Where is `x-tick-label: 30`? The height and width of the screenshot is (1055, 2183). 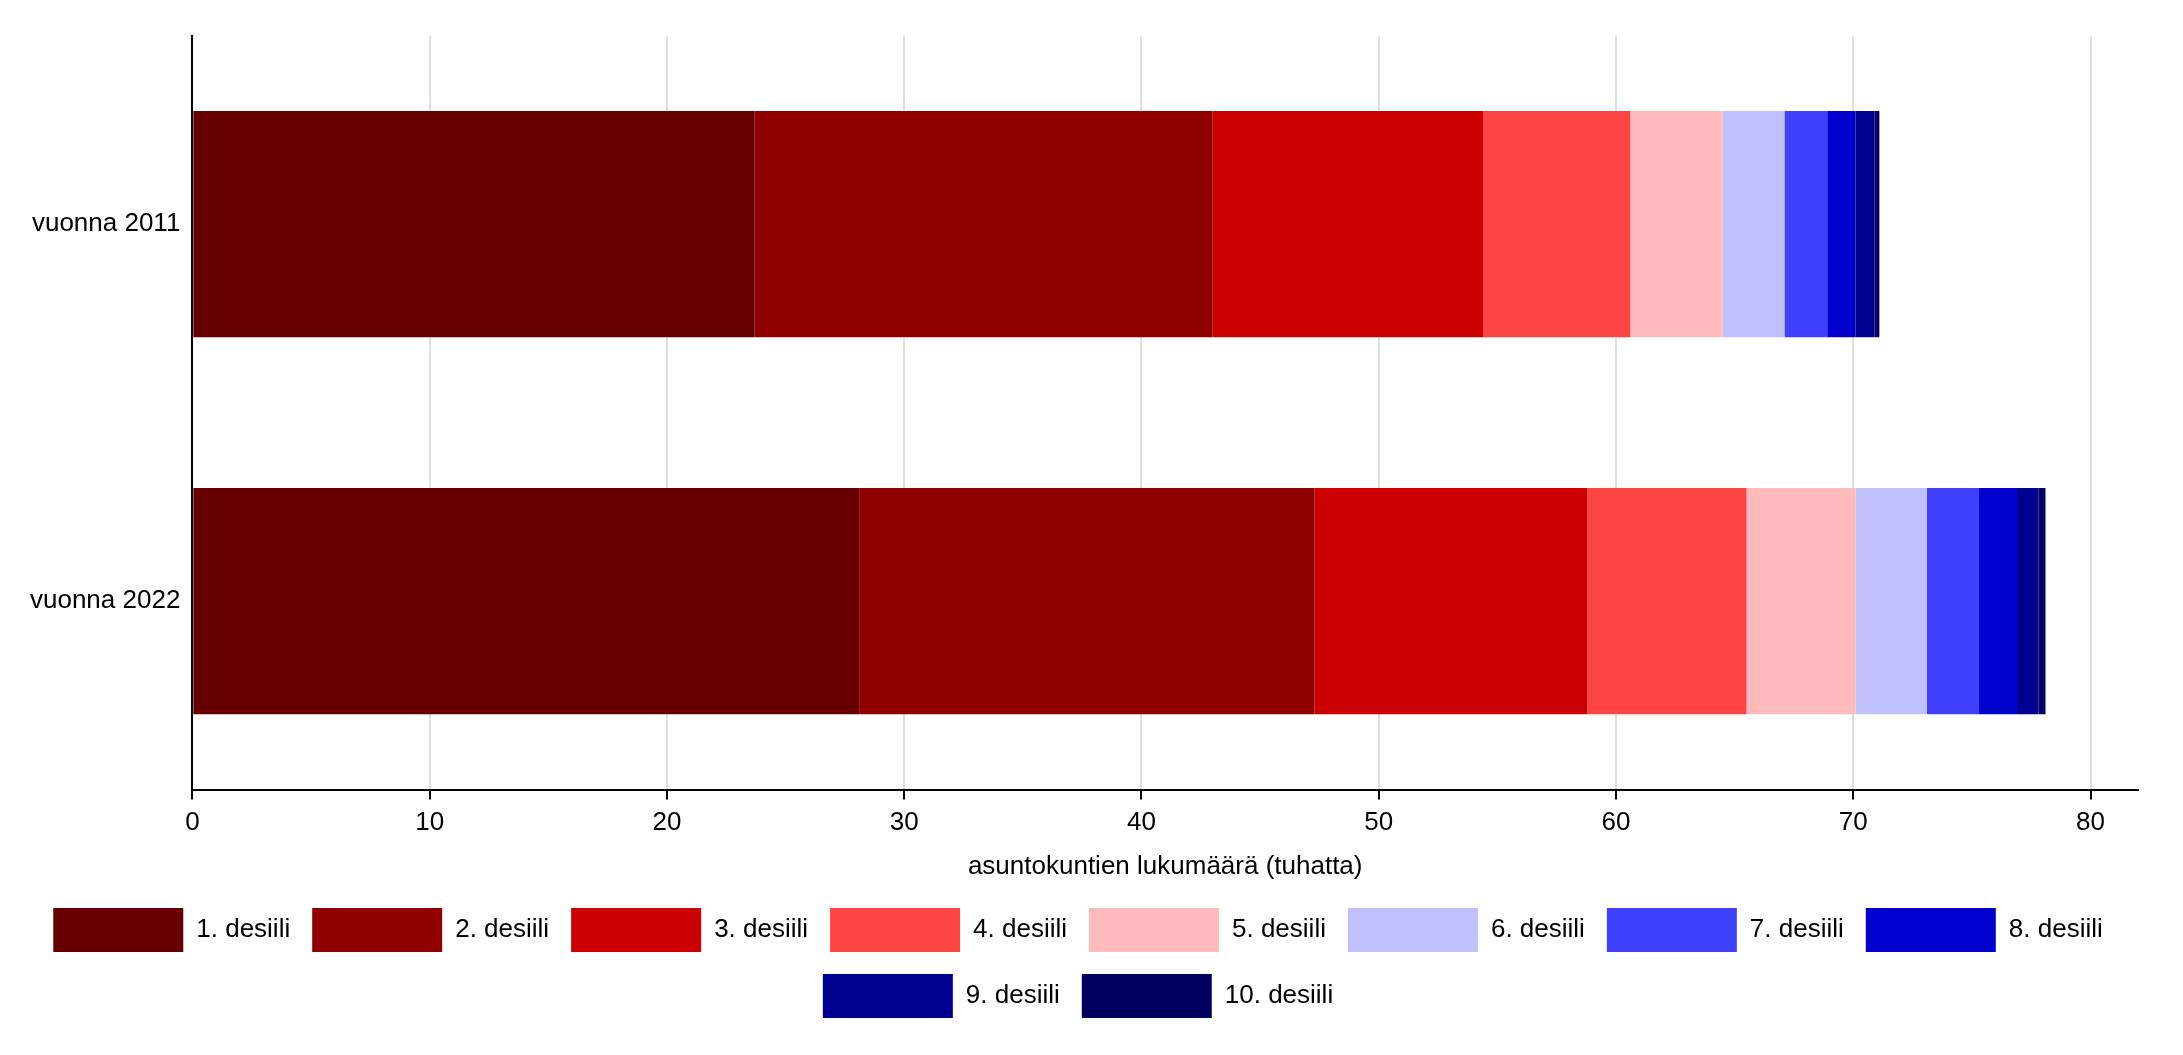
x-tick-label: 30 is located at coordinates (904, 821).